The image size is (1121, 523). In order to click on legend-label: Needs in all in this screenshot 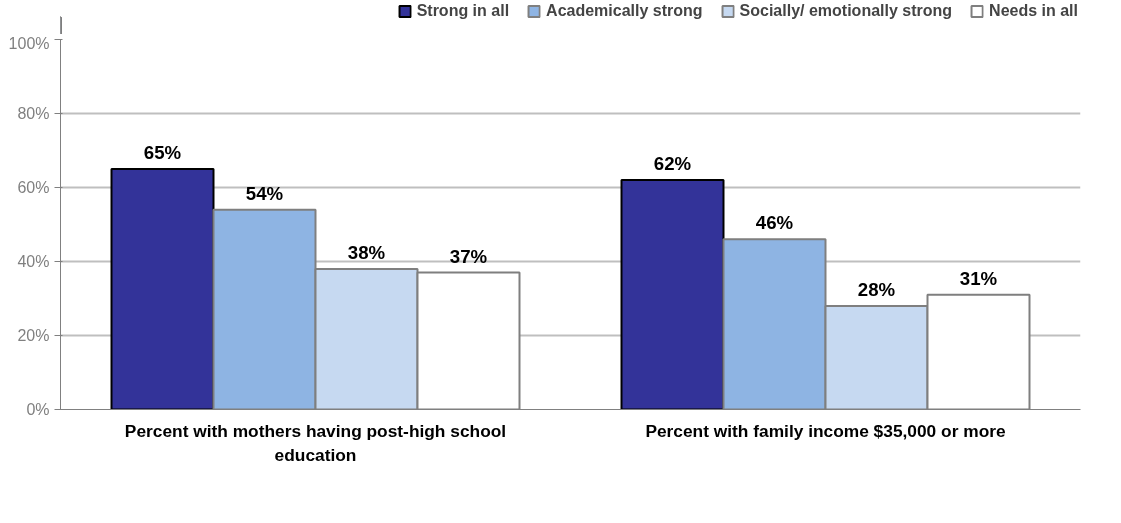, I will do `click(1033, 11)`.